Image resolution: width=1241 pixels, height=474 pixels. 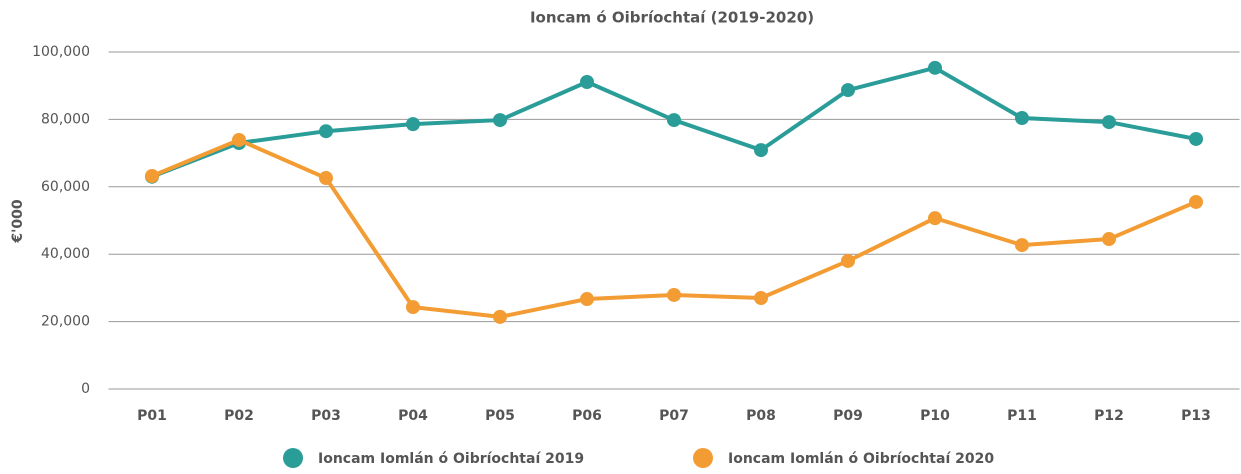 I want to click on legend-label: Ioncam Iomlán ó Oibríochtaí 2019, so click(x=451, y=459).